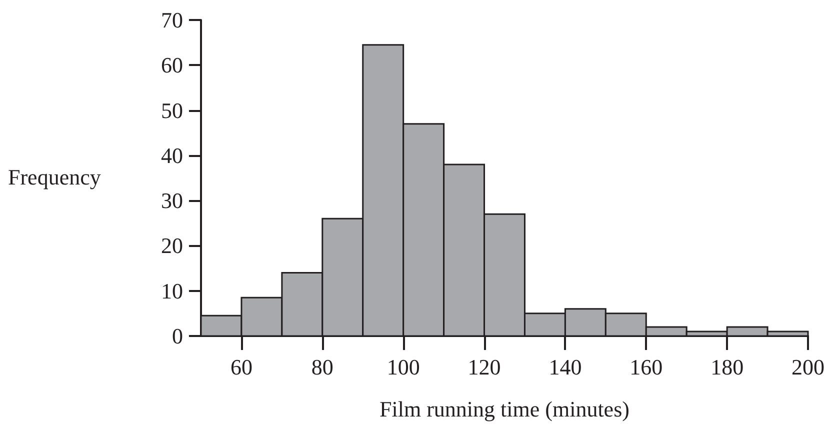  What do you see at coordinates (172, 110) in the screenshot?
I see `y-tick-label: 50` at bounding box center [172, 110].